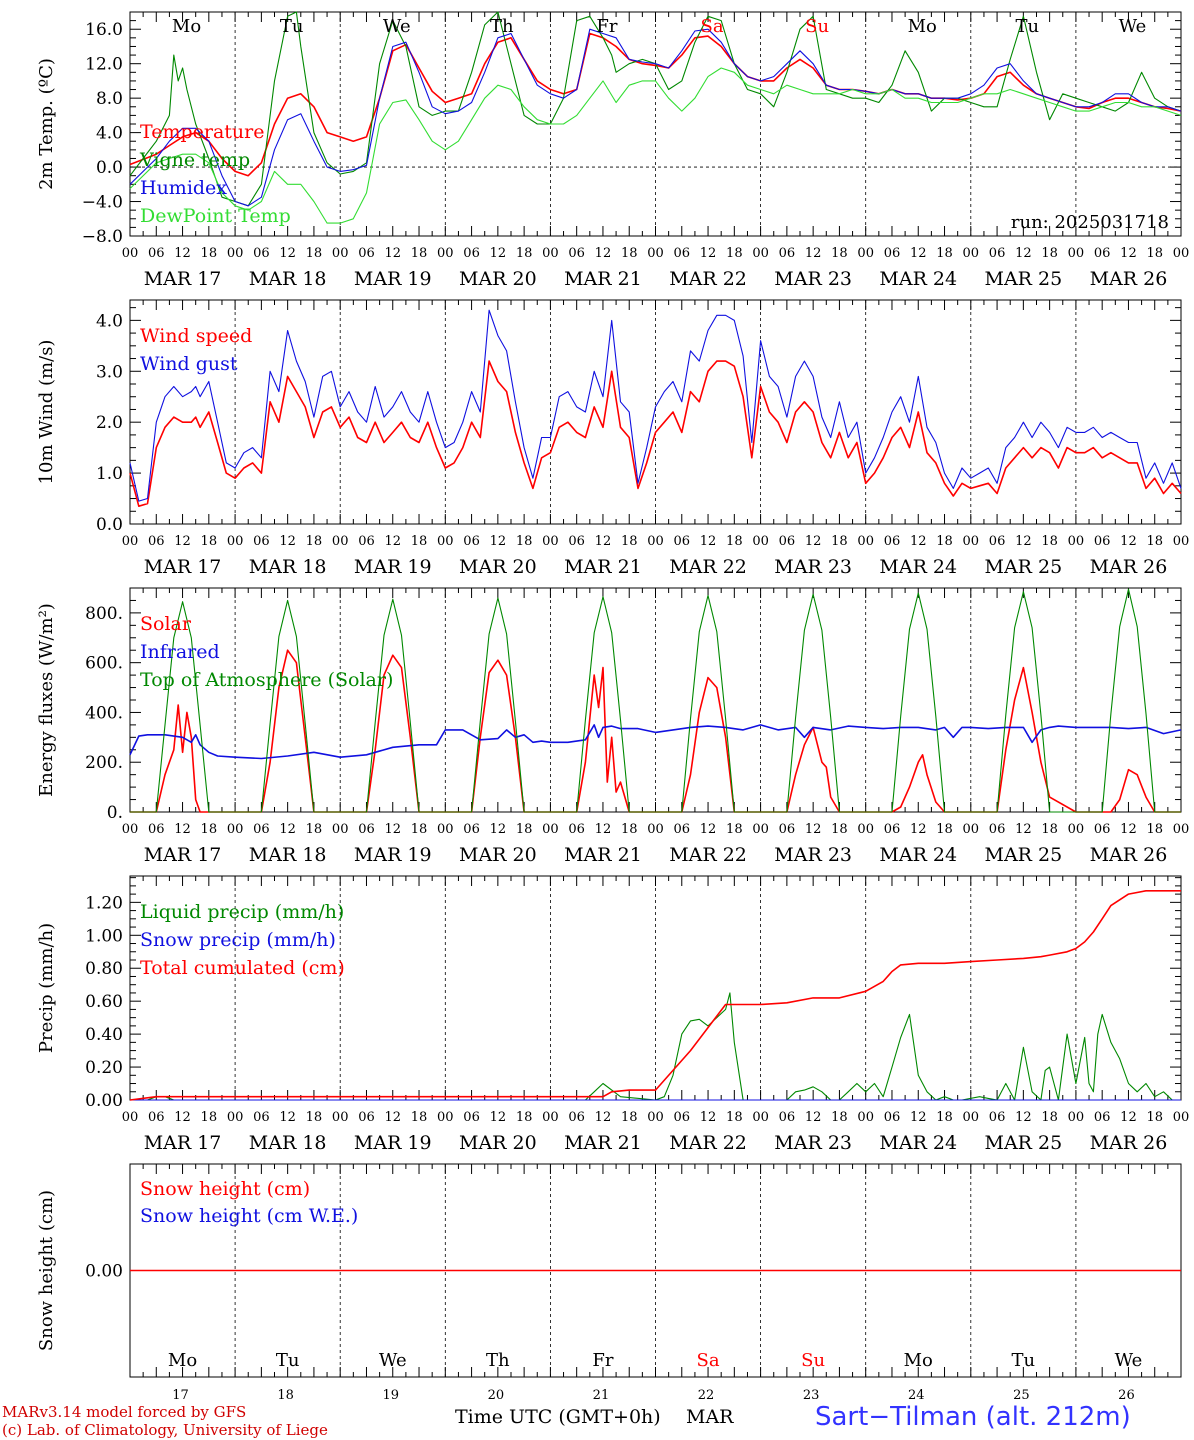  Describe the element at coordinates (180, 652) in the screenshot. I see `legend-entry: Infrared` at that location.